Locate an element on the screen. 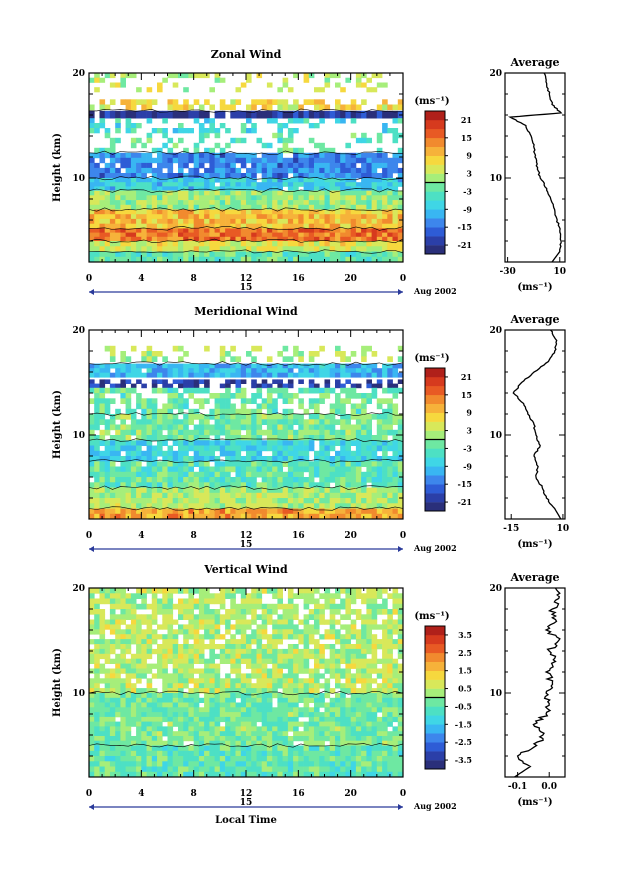  colorbar-tick-label: -3 is located at coordinates (467, 448).